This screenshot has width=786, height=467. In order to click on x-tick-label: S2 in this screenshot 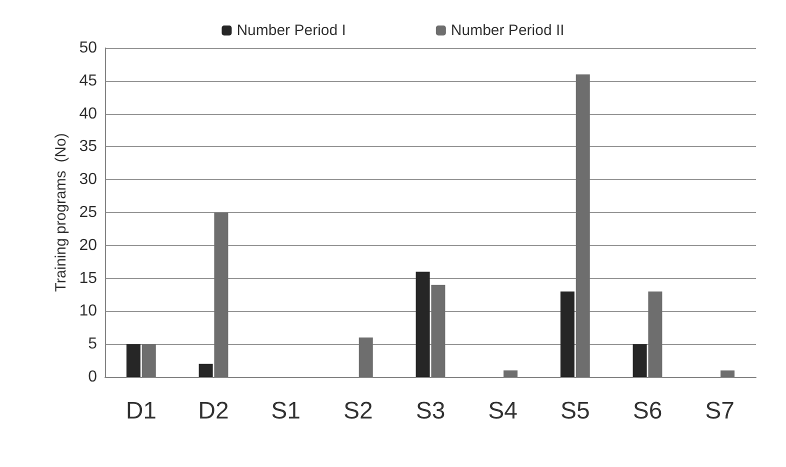, I will do `click(358, 411)`.